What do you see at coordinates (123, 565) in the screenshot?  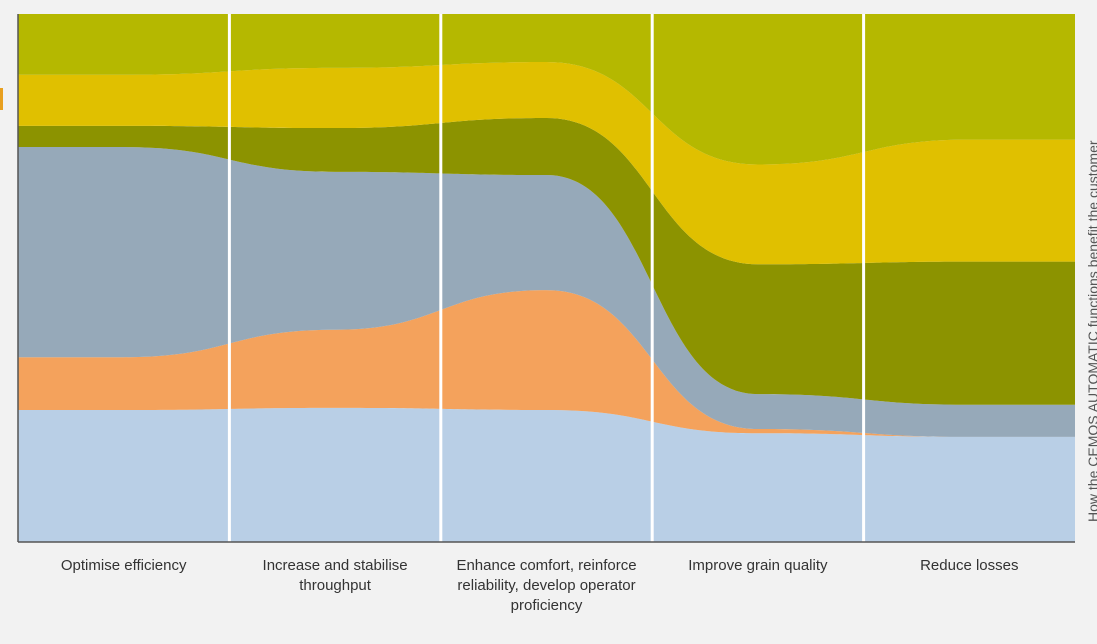 I see `x-tick-label: Optimise efficiency` at bounding box center [123, 565].